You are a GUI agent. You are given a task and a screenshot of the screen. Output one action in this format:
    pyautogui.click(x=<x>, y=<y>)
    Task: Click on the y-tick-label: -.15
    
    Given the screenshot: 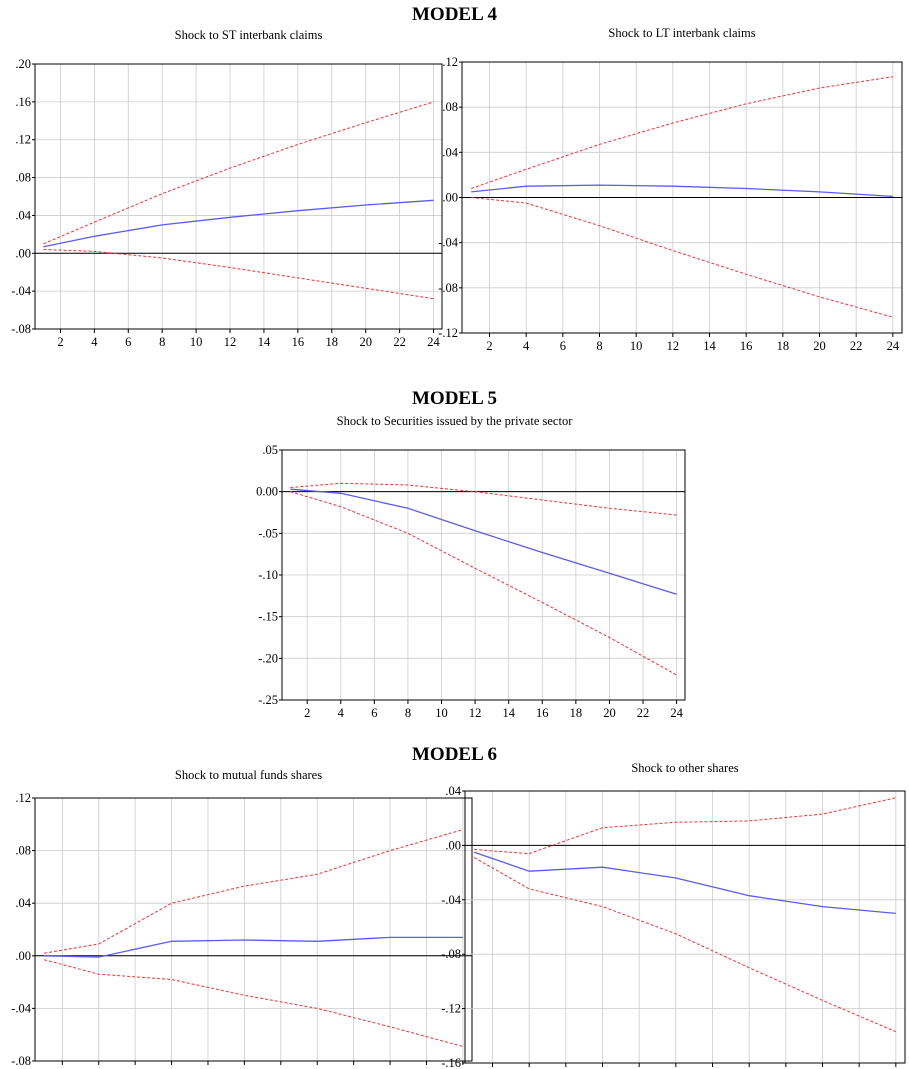 What is the action you would take?
    pyautogui.click(x=268, y=617)
    